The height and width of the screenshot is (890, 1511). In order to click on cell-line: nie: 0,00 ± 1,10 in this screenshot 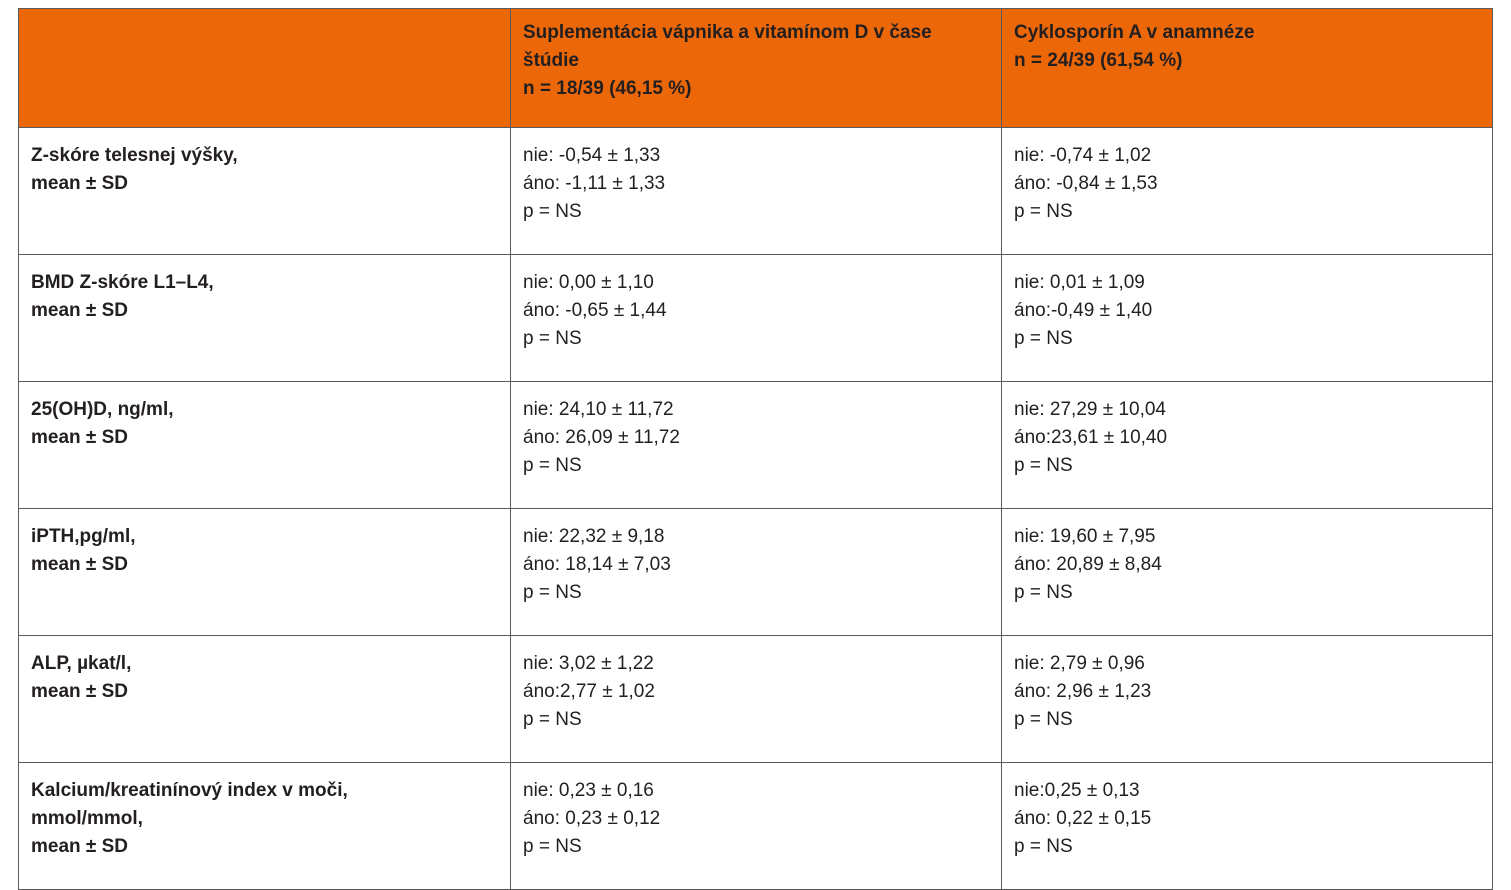, I will do `click(588, 282)`.